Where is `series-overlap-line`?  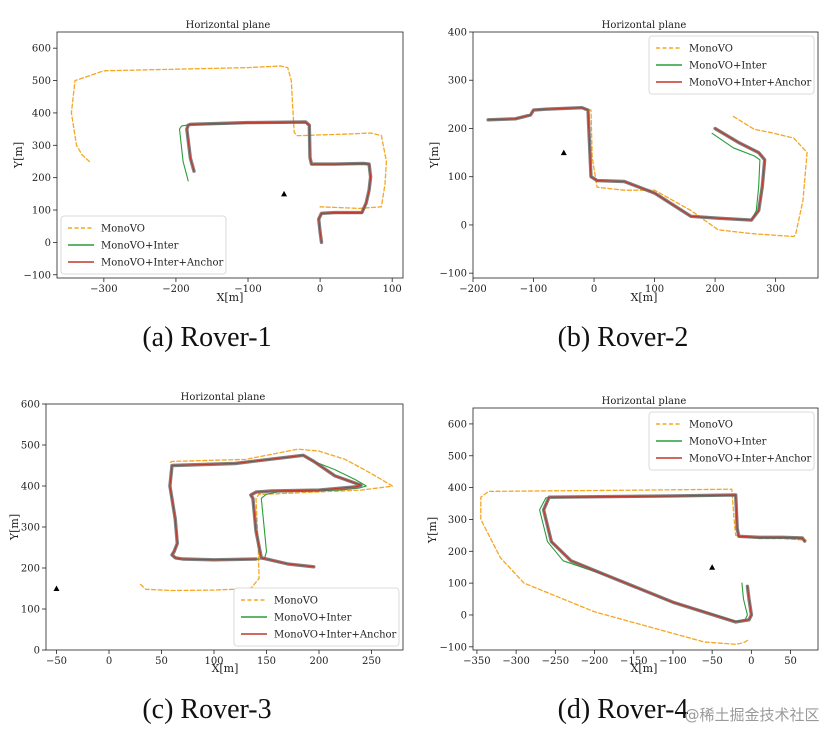 series-overlap-line is located at coordinates (265, 511).